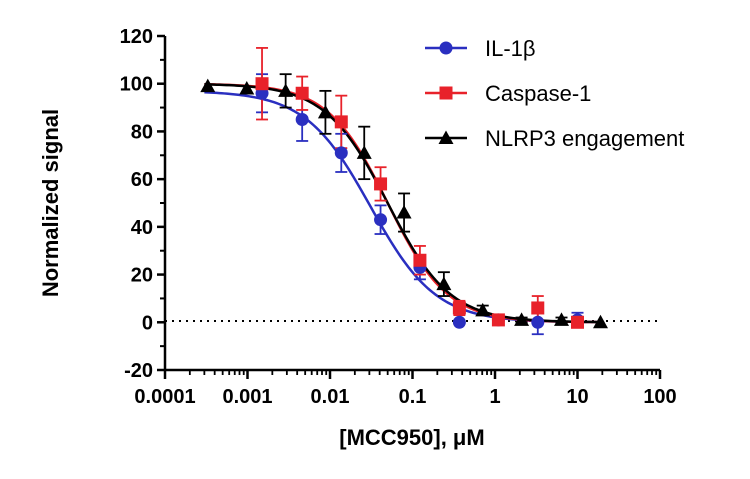 This screenshot has width=750, height=479. I want to click on y-tick-label: 0, so click(147, 323).